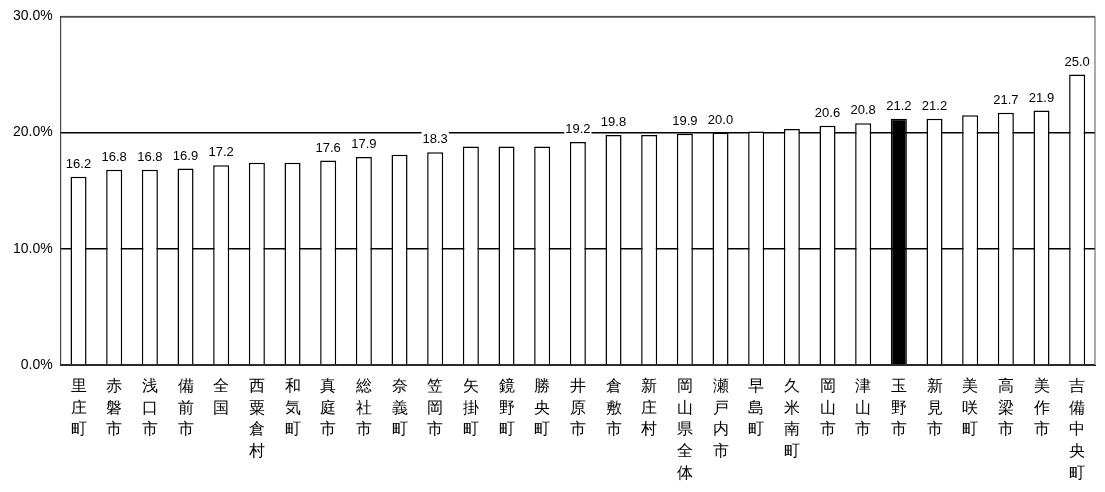 The width and height of the screenshot is (1105, 492). I want to click on data-label: 19.2, so click(578, 128).